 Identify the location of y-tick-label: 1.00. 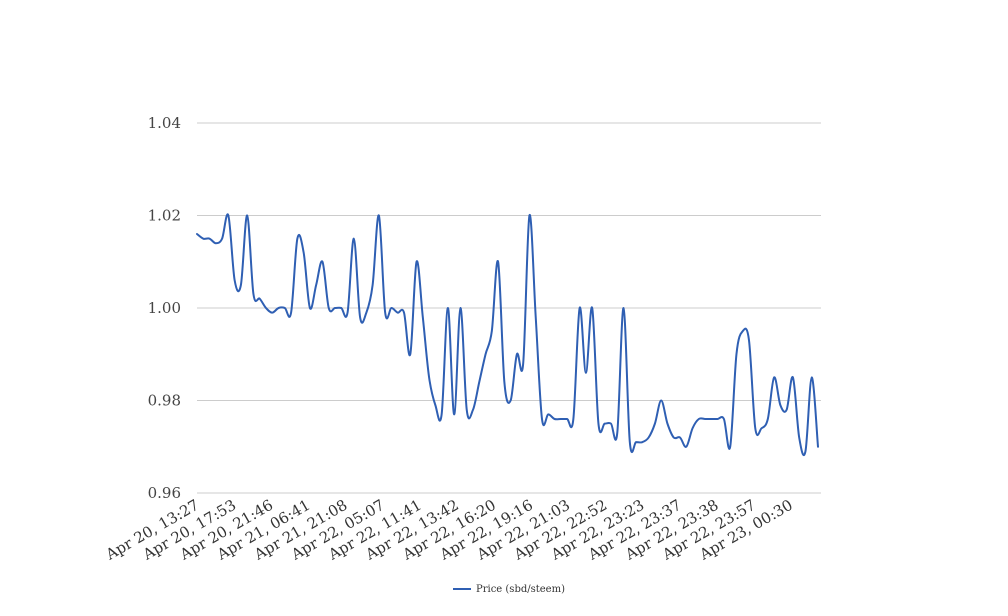
(164, 308).